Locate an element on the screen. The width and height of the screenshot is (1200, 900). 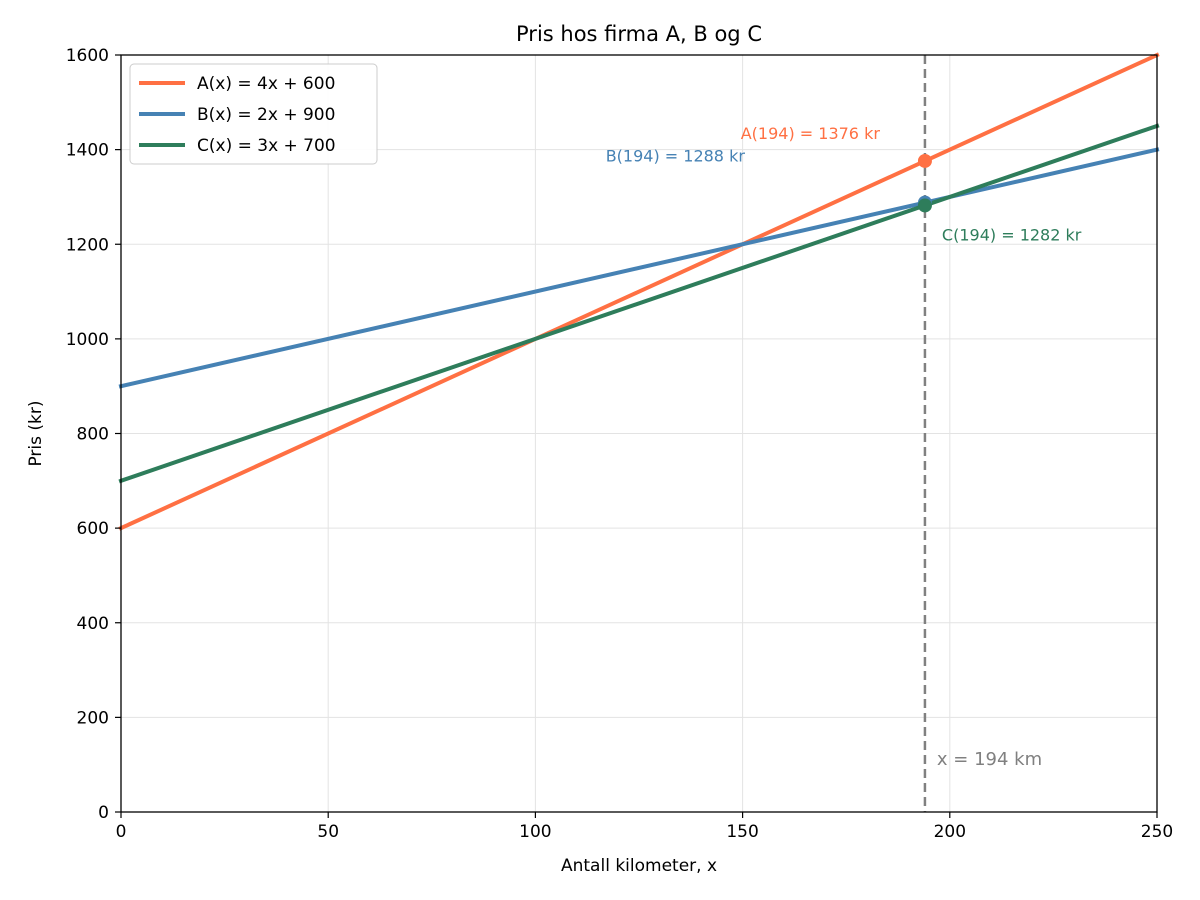
x-tick-label: 250 is located at coordinates (1157, 832).